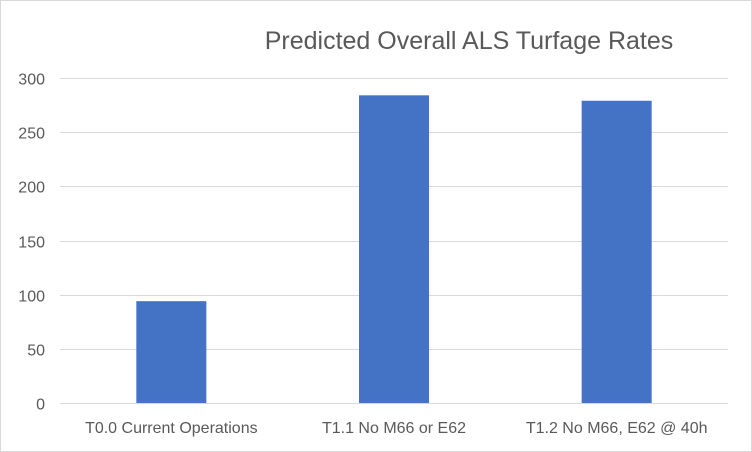 The width and height of the screenshot is (752, 452). I want to click on y-tick-label: 200, so click(31, 188).